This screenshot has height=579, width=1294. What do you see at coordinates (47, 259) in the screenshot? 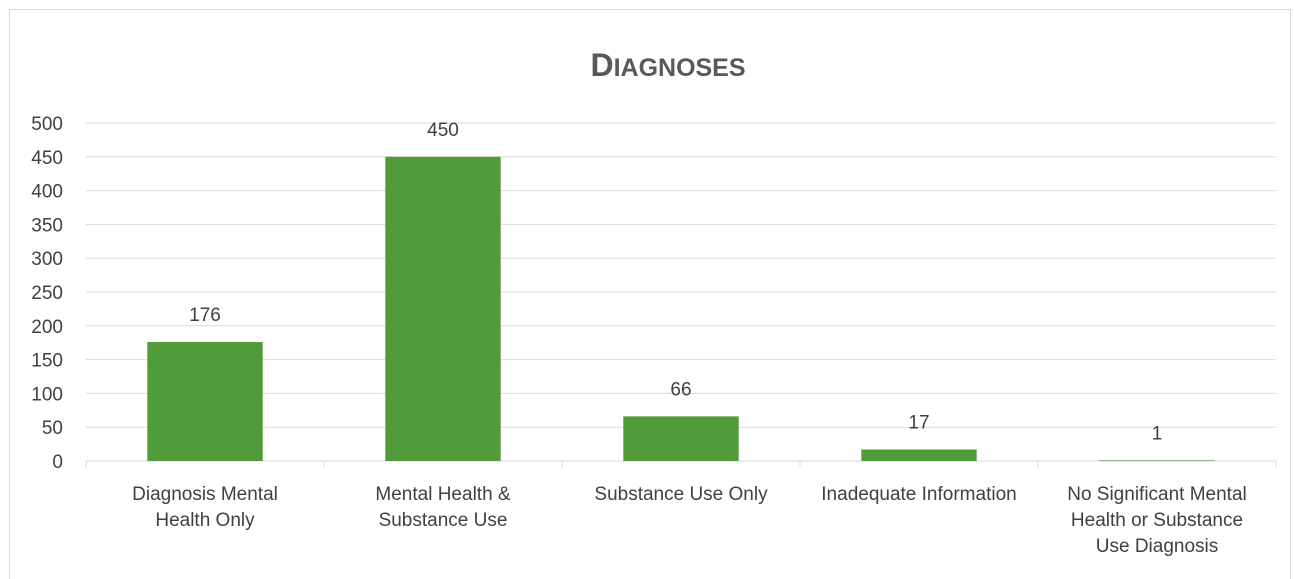
I see `y-tick-label: 300` at bounding box center [47, 259].